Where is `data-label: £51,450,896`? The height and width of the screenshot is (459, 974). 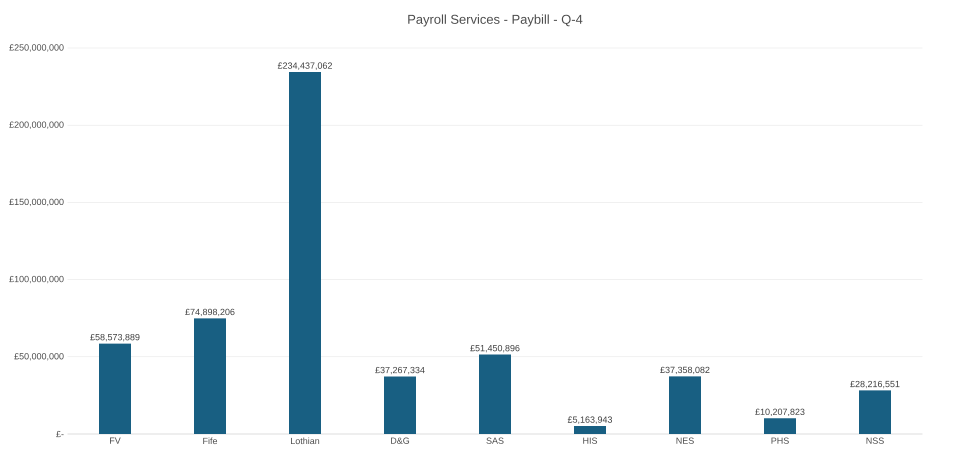
data-label: £51,450,896 is located at coordinates (495, 348).